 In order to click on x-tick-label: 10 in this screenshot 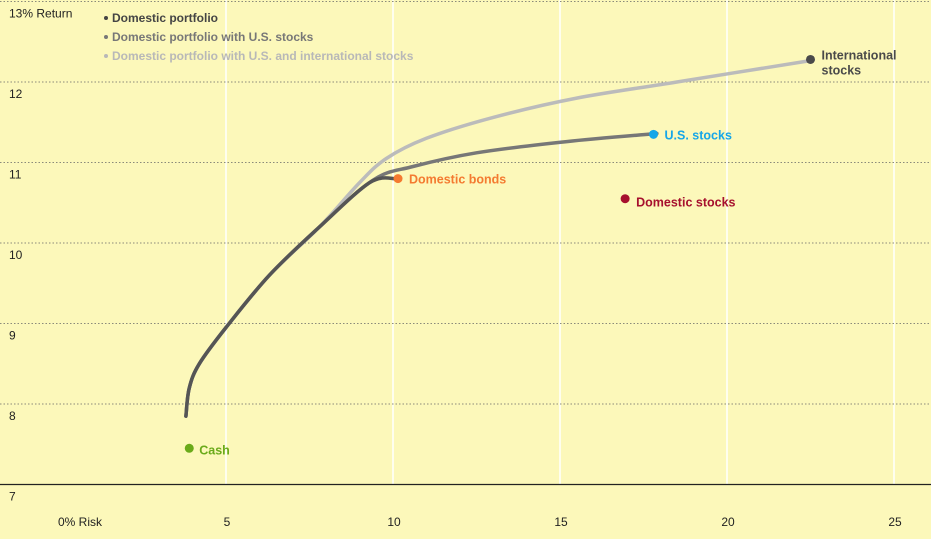, I will do `click(394, 522)`.